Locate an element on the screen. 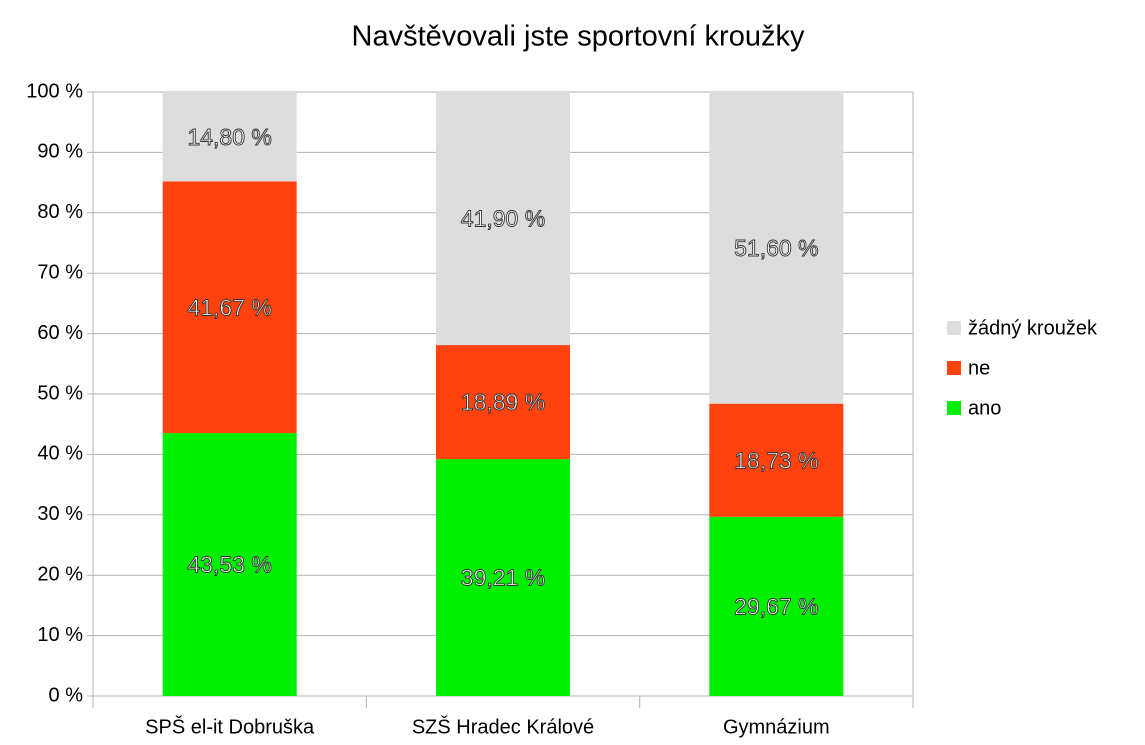  value-label: 51,60 % is located at coordinates (776, 248).